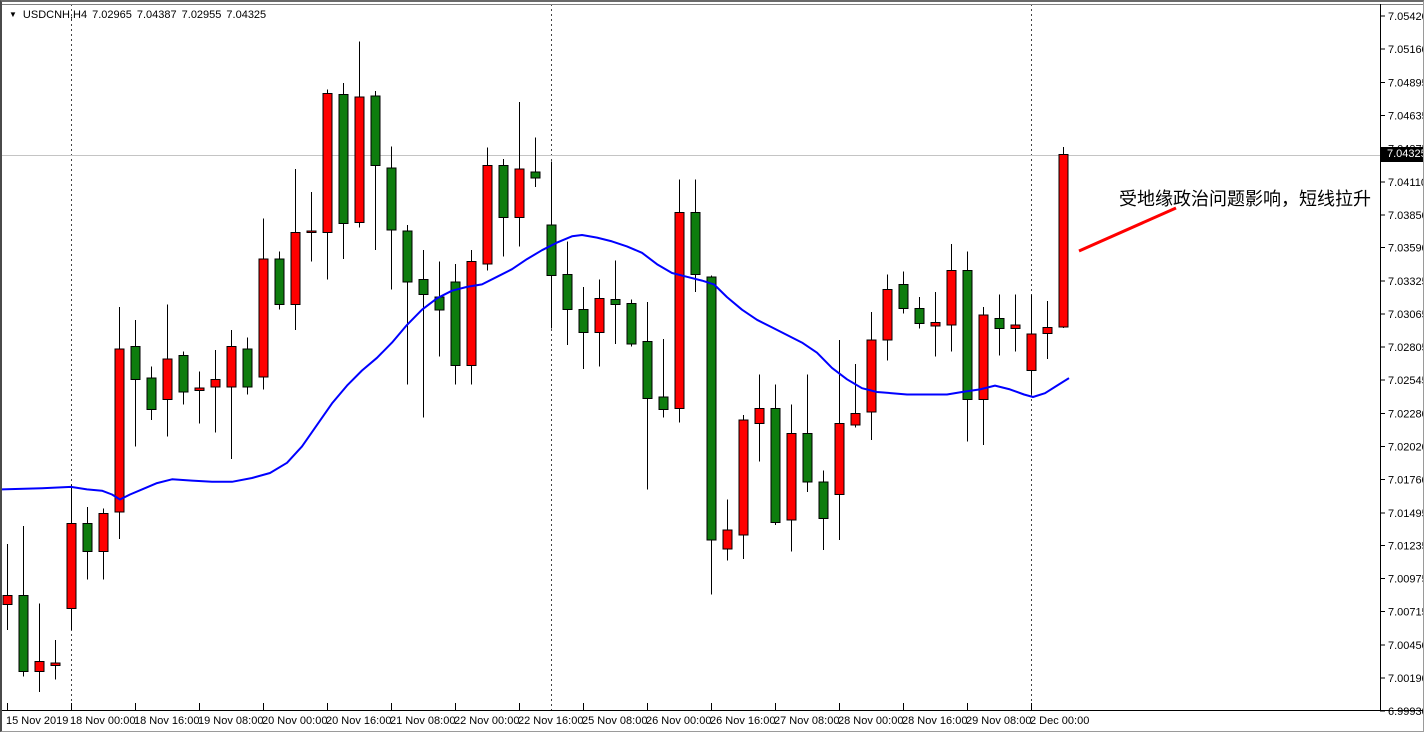 This screenshot has width=1424, height=732. Describe the element at coordinates (55, 15) in the screenshot. I see `symbol-label: USDCNH,H4` at that location.